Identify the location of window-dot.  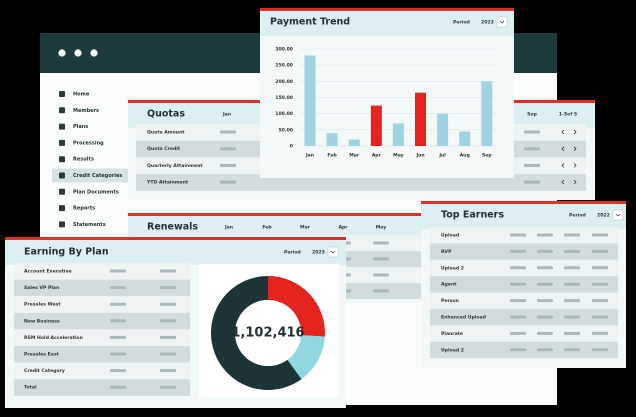
(62, 53).